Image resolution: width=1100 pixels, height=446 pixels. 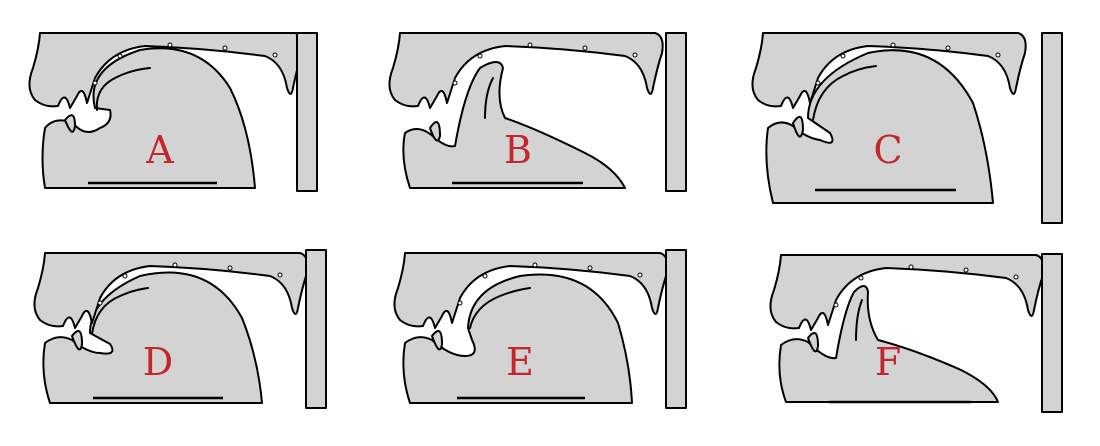 What do you see at coordinates (520, 362) in the screenshot?
I see `panel-label: E` at bounding box center [520, 362].